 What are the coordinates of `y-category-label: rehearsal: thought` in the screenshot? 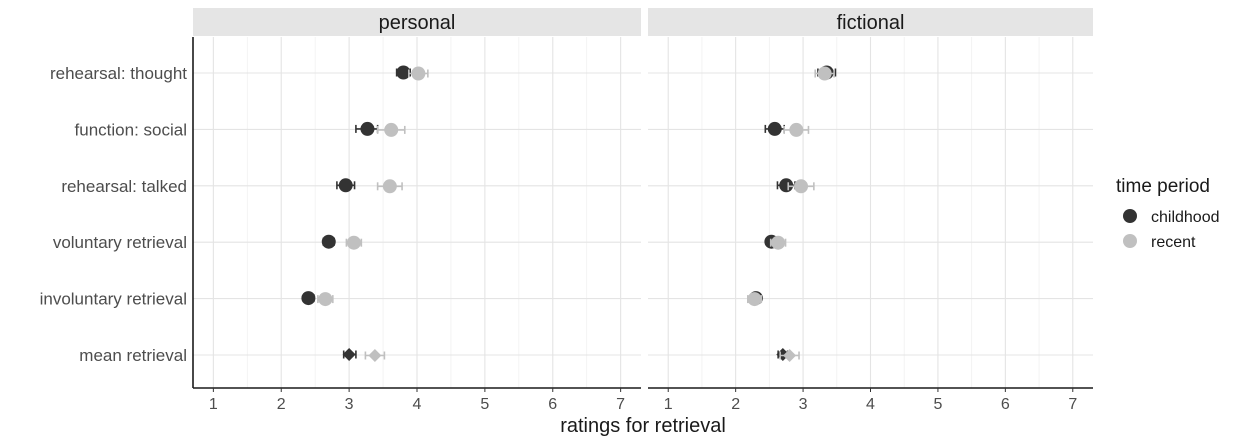 It's located at (118, 73).